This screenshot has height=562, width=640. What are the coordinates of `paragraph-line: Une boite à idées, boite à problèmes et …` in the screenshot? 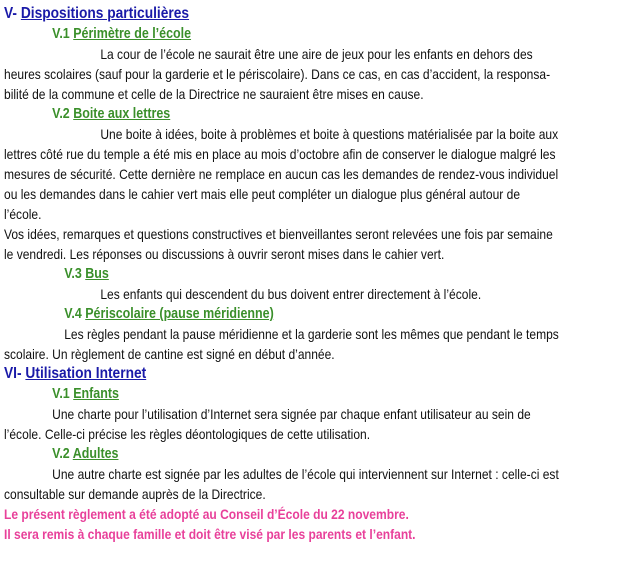 It's located at (329, 134).